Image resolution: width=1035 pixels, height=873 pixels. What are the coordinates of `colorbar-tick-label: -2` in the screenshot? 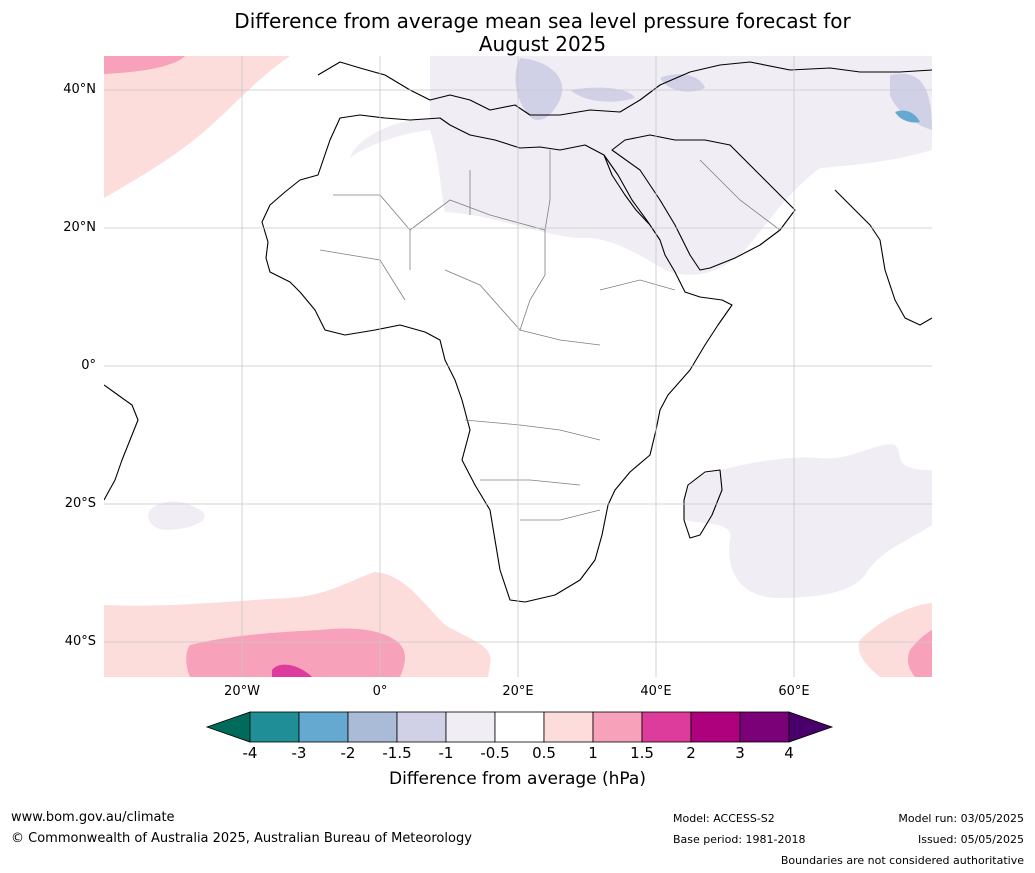 It's located at (348, 753).